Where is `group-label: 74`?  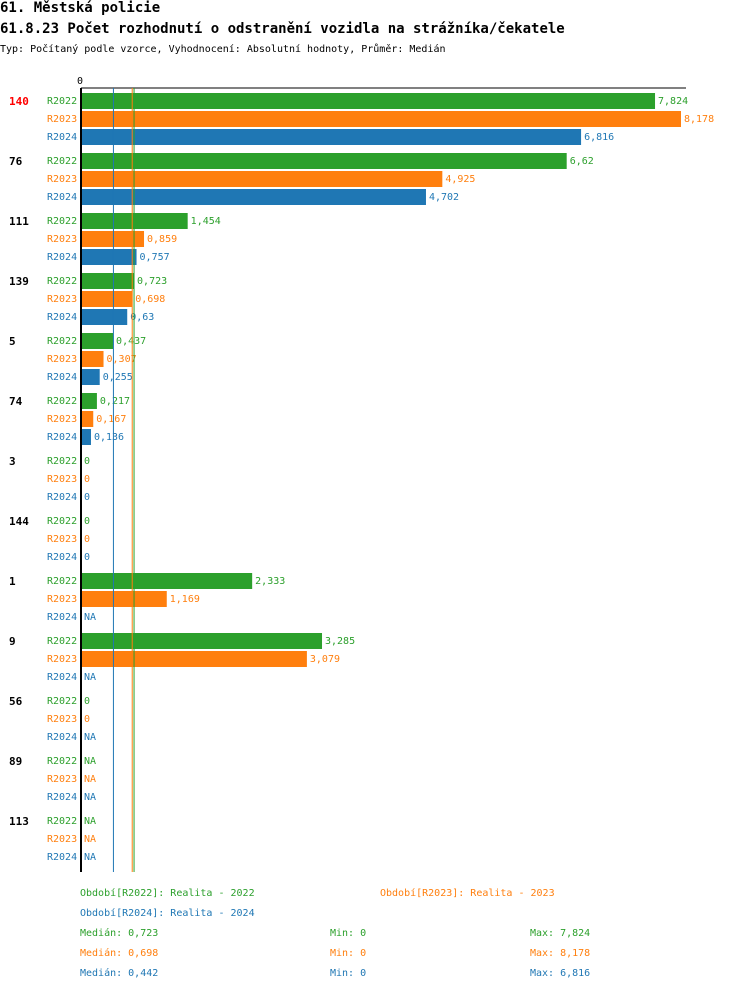 group-label: 74 is located at coordinates (16, 401).